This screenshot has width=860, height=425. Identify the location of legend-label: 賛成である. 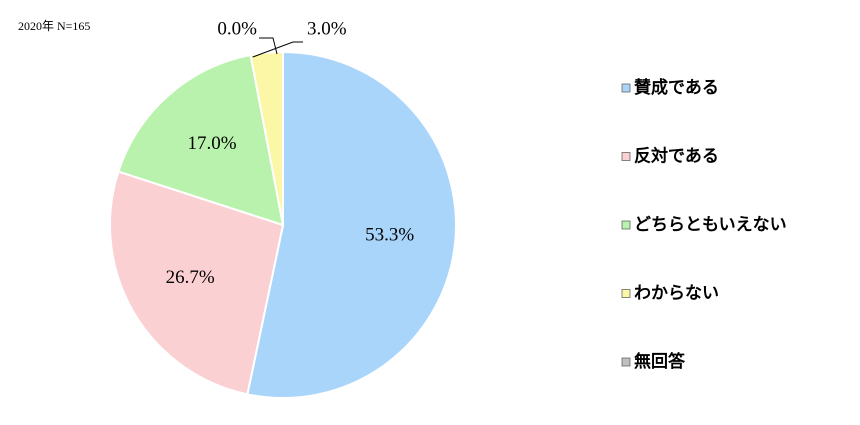
(676, 87).